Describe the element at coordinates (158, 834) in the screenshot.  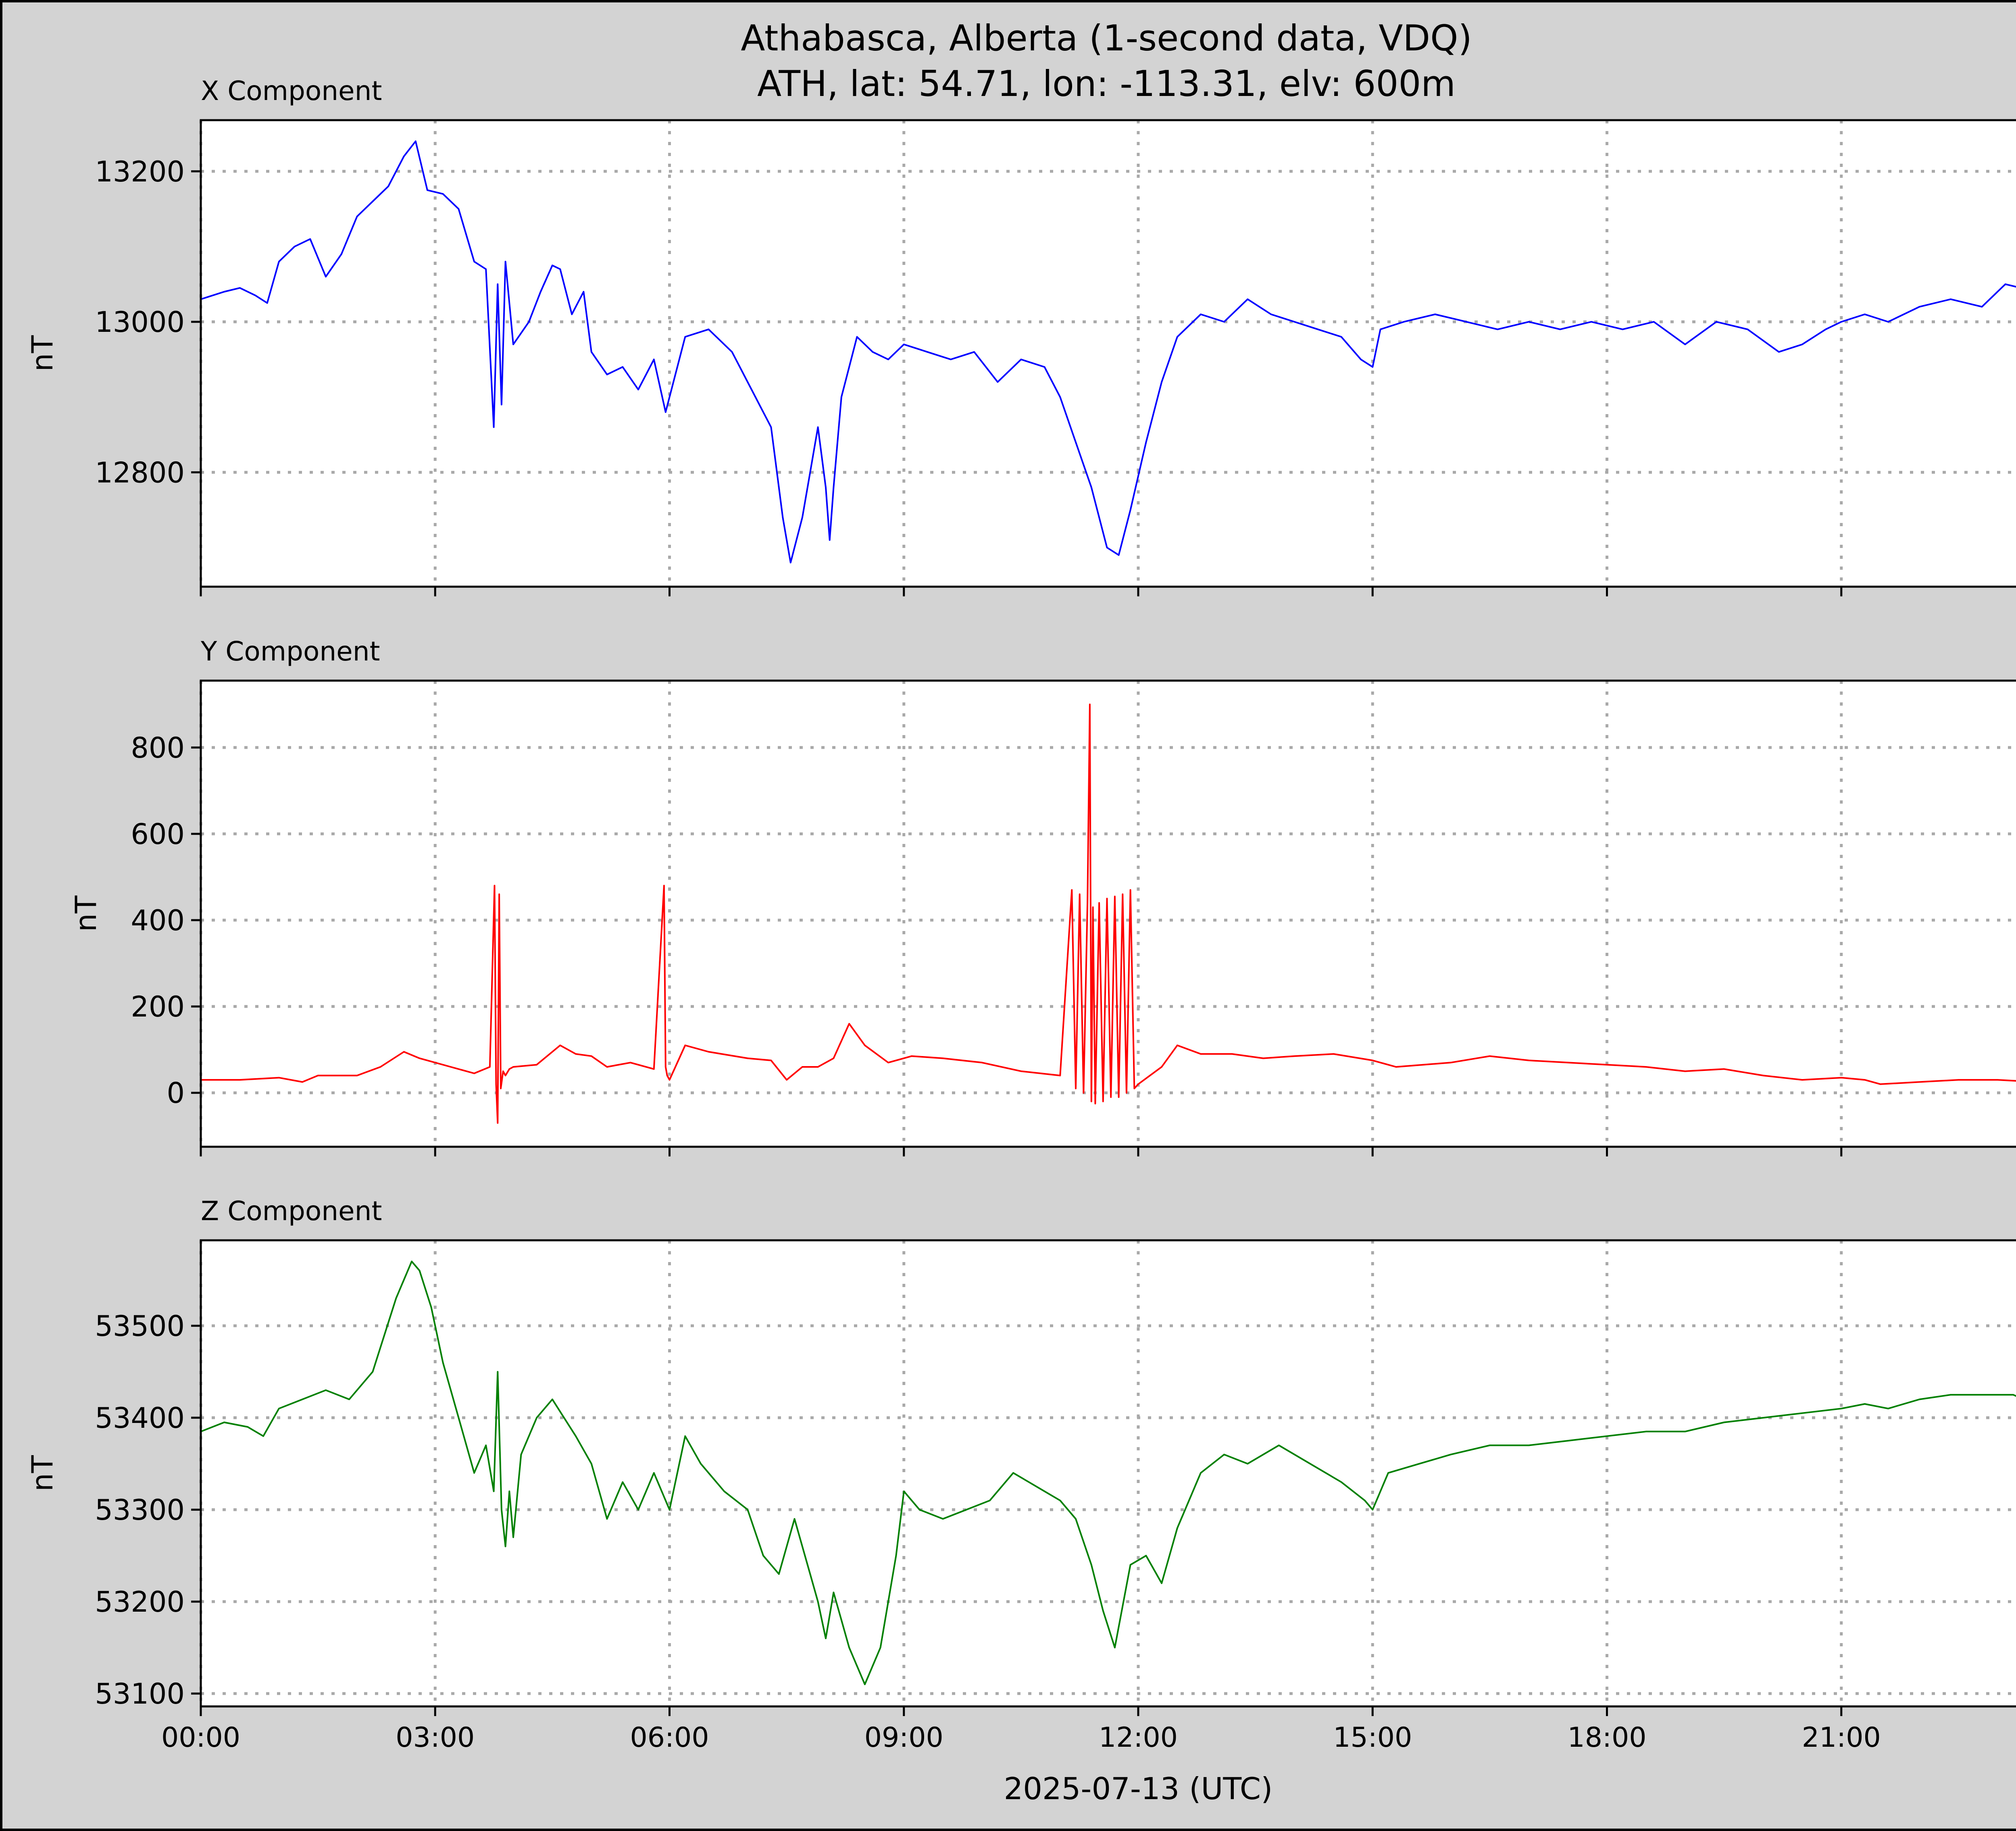
I see `y-y-tick-label: 600` at that location.